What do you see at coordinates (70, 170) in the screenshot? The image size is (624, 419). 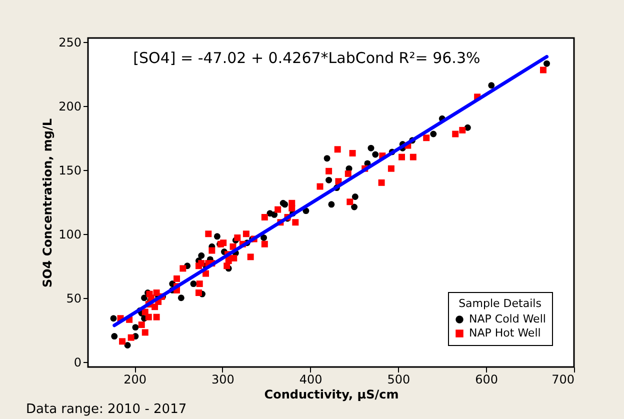 I see `y-tick-label: 150` at bounding box center [70, 170].